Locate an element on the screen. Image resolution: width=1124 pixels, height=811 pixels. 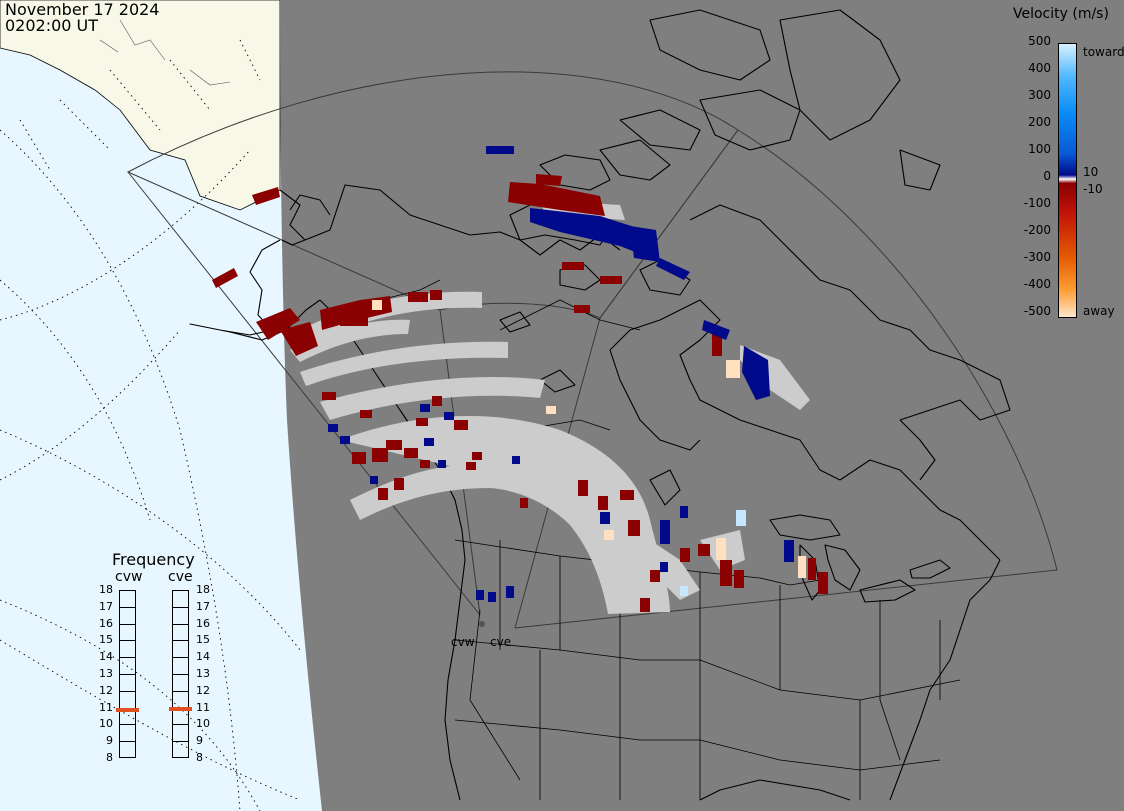
cb-tick-minus500: -500 is located at coordinates (1037, 311).